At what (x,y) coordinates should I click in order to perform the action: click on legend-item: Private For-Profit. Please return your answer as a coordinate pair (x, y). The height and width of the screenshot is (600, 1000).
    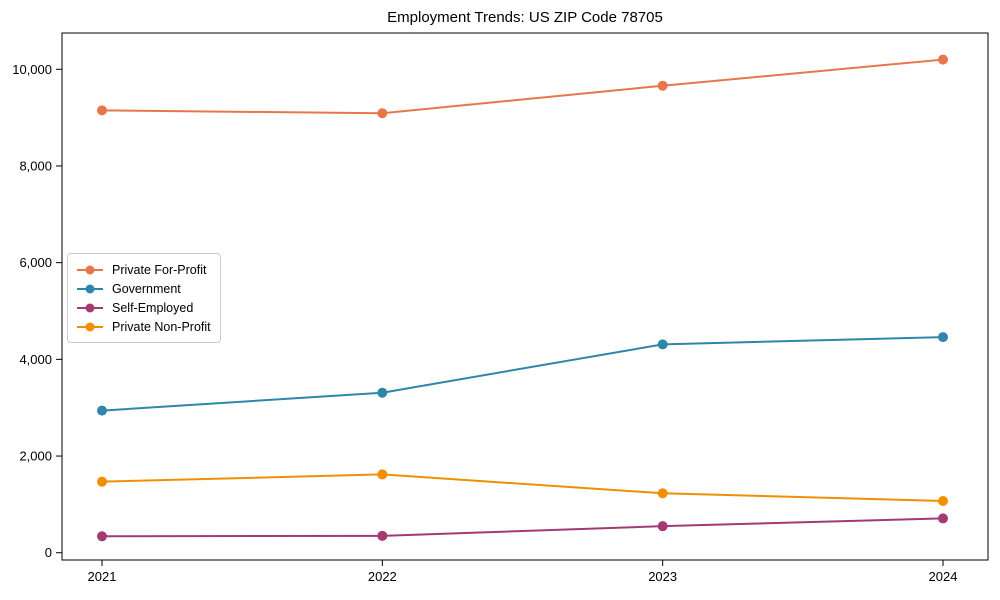
    Looking at the image, I should click on (143, 269).